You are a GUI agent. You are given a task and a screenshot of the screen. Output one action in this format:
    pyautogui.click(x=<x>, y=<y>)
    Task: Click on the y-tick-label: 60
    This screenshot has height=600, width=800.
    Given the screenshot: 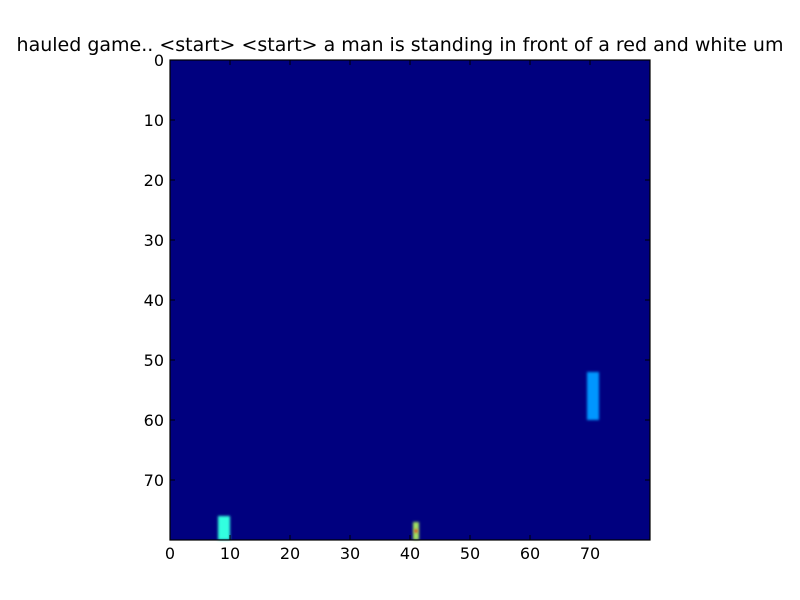 What is the action you would take?
    pyautogui.click(x=154, y=420)
    